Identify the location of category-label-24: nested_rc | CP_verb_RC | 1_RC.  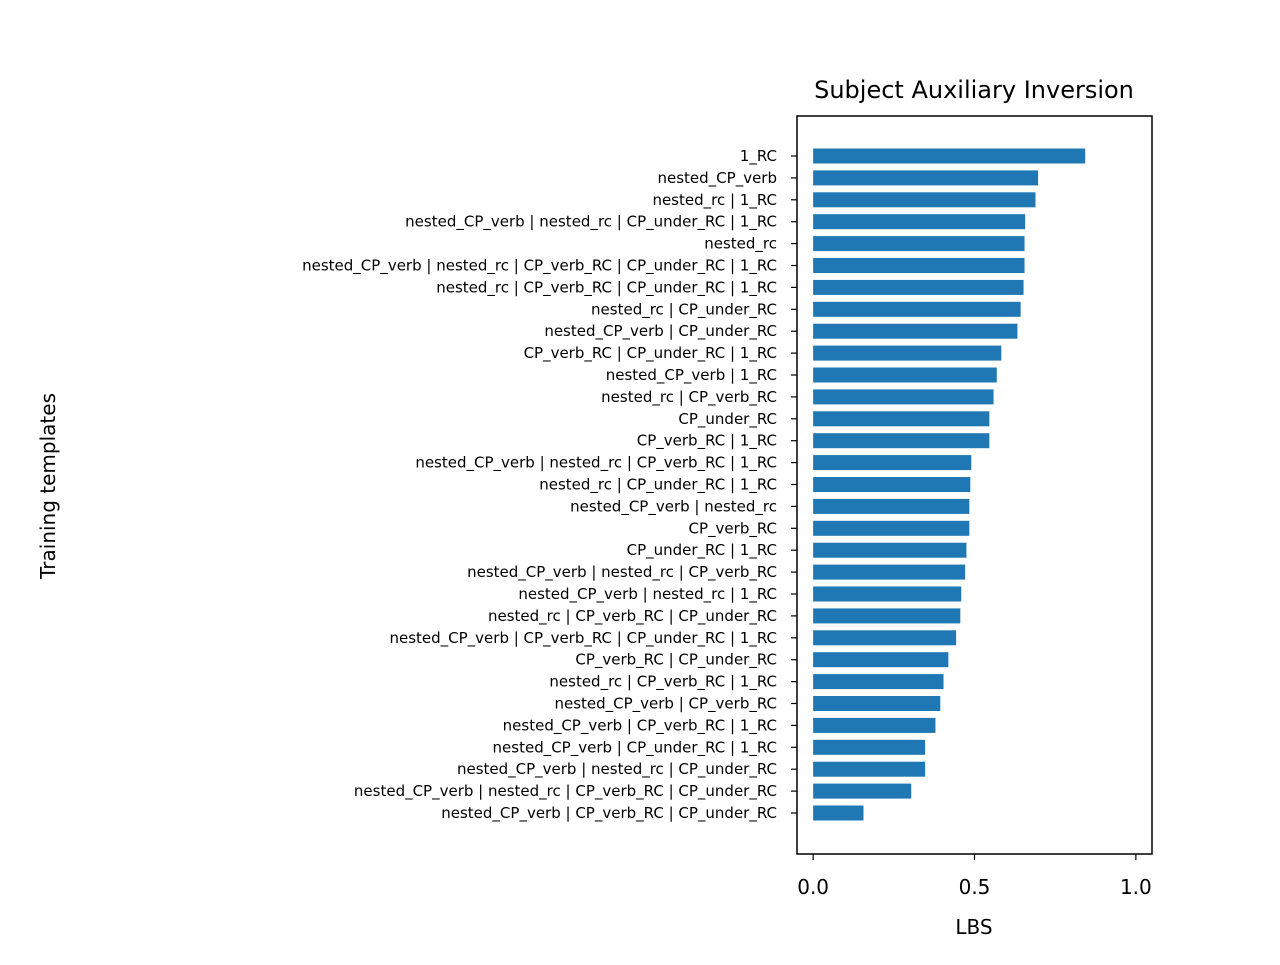
(663, 682).